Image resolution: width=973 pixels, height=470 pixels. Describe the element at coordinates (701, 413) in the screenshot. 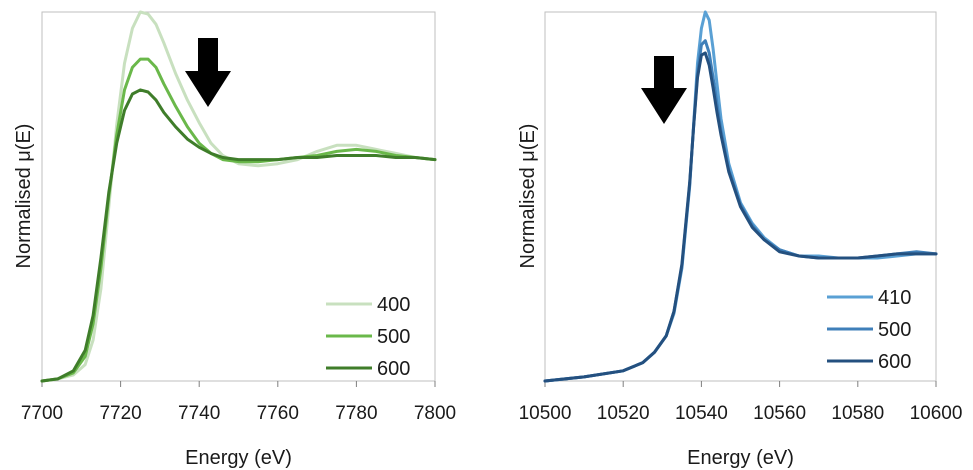

I see `x-tick-label: 10540` at that location.